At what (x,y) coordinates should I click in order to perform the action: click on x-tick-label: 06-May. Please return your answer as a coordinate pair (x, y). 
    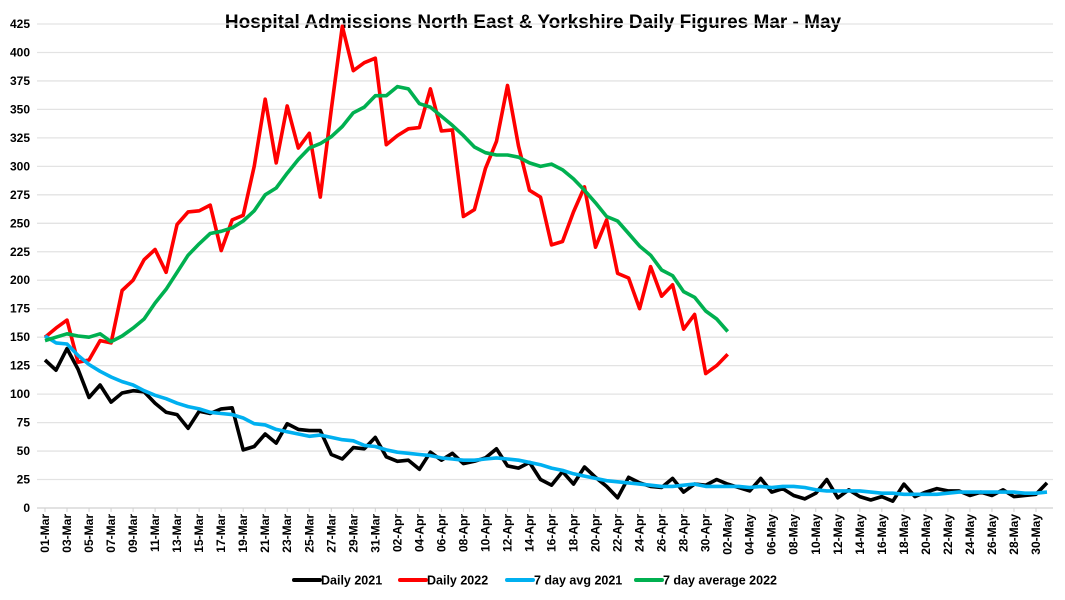
    Looking at the image, I should click on (772, 534).